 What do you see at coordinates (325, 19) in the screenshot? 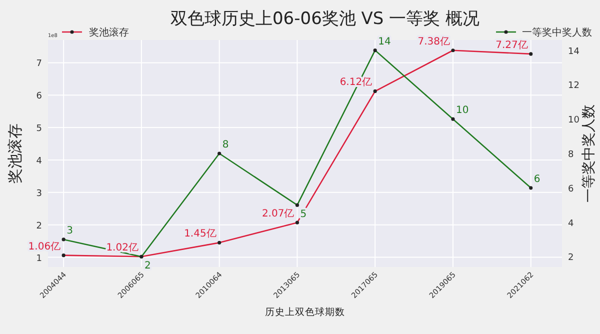
I see `chart-title: 双色球历史上06-06奖池 VS 一等奖 概况` at bounding box center [325, 19].